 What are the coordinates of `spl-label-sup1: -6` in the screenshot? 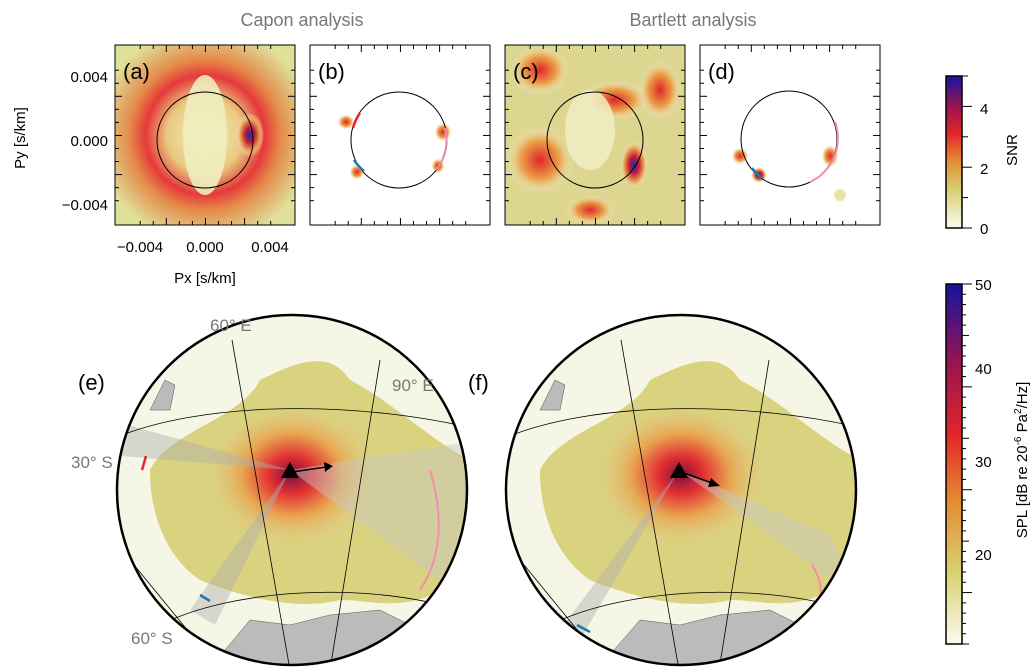 It's located at (1018, 440).